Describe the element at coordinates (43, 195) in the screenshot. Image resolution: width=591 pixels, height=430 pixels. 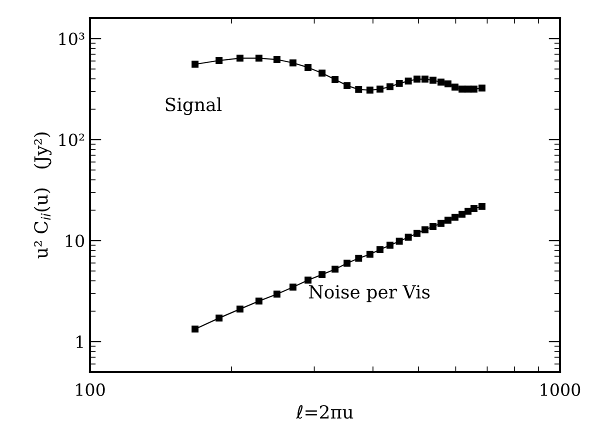
I see `y-axis-title: u² C$_{ii}$(u) (Jy²)` at that location.